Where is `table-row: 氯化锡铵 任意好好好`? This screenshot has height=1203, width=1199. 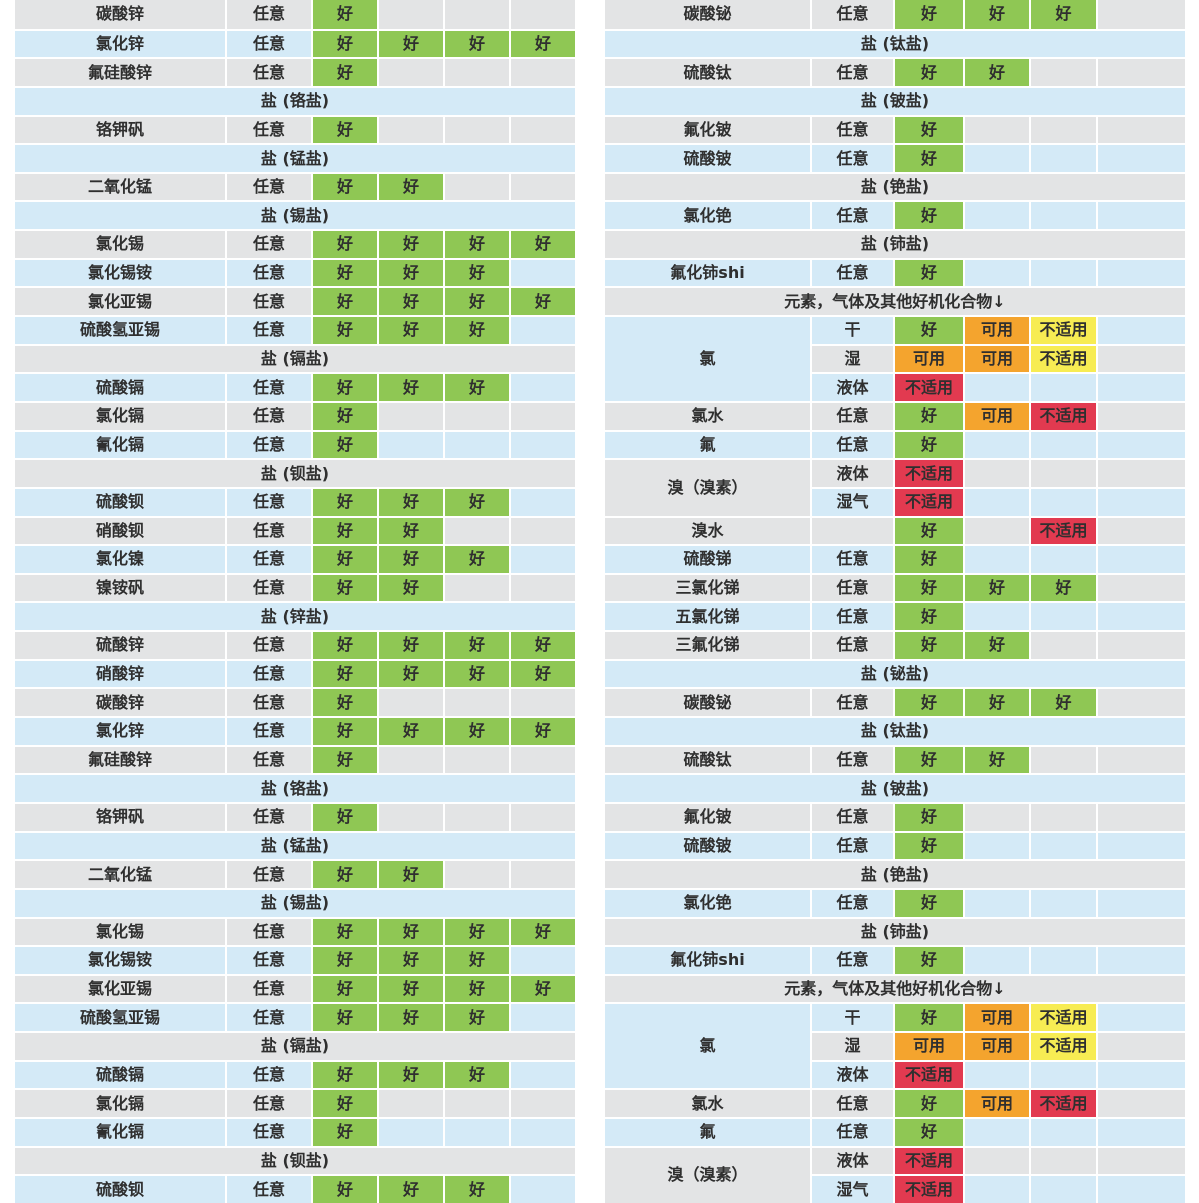 table-row: 氯化锡铵 任意好好好 is located at coordinates (295, 959).